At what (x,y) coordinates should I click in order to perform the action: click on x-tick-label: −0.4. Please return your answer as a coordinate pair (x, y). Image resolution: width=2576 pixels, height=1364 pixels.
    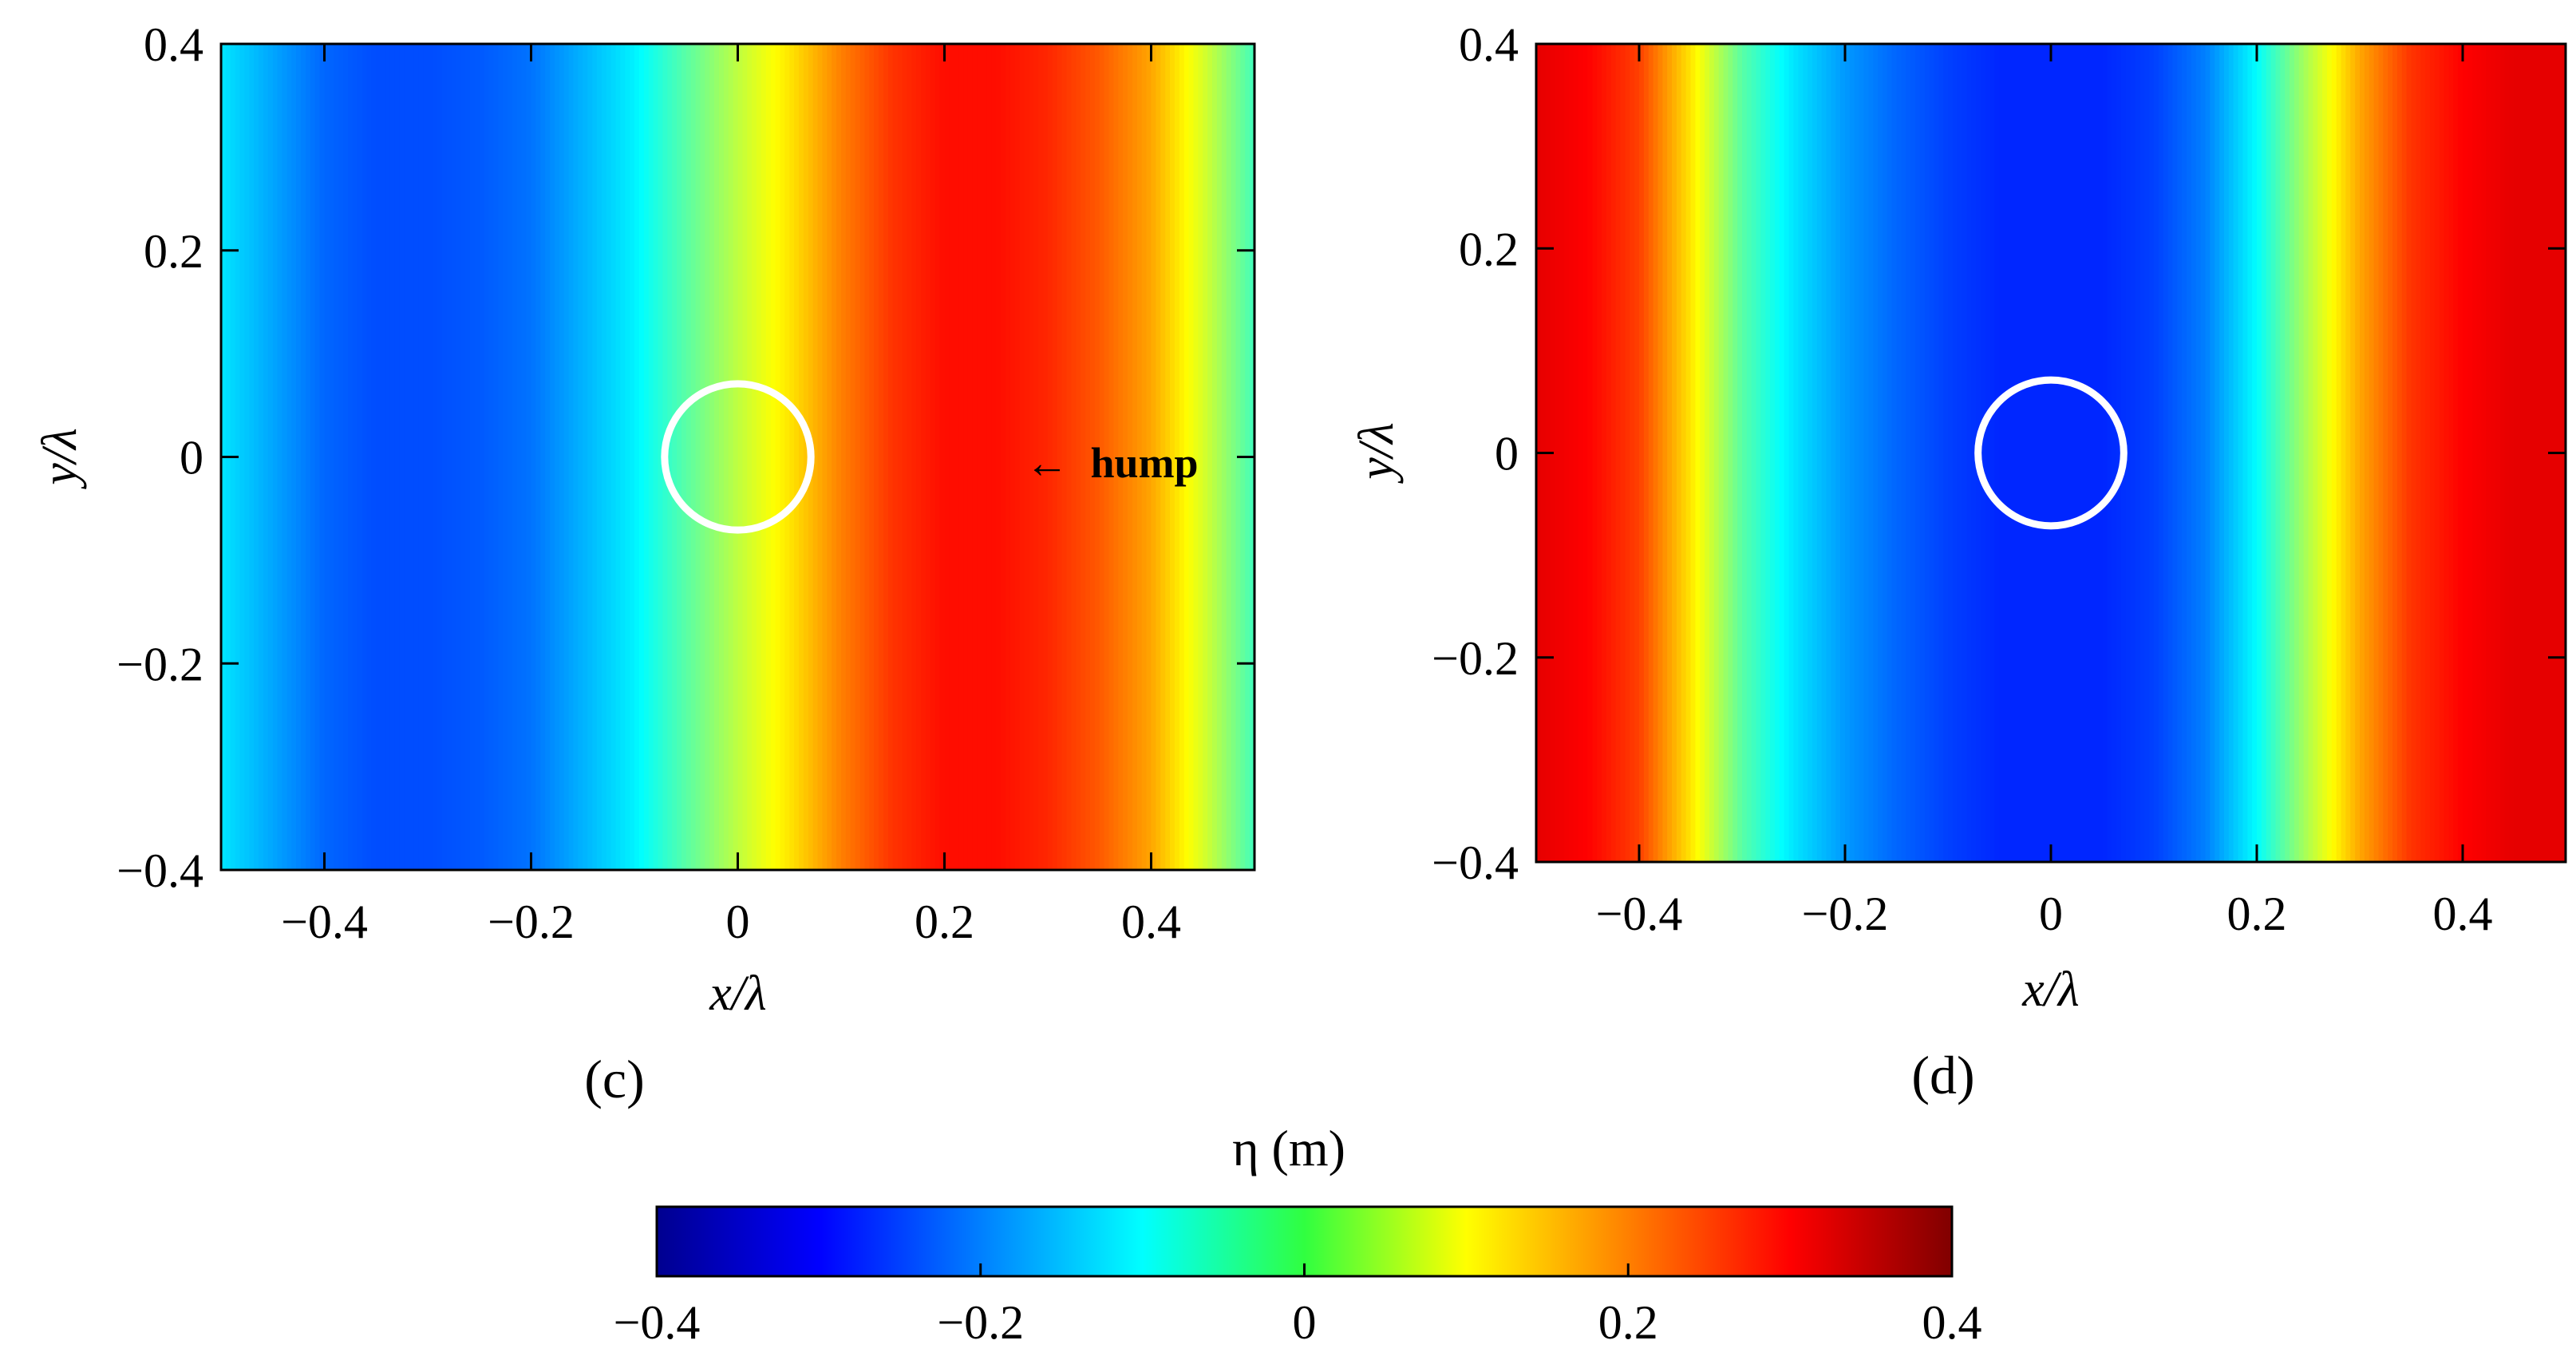
    Looking at the image, I should click on (1639, 914).